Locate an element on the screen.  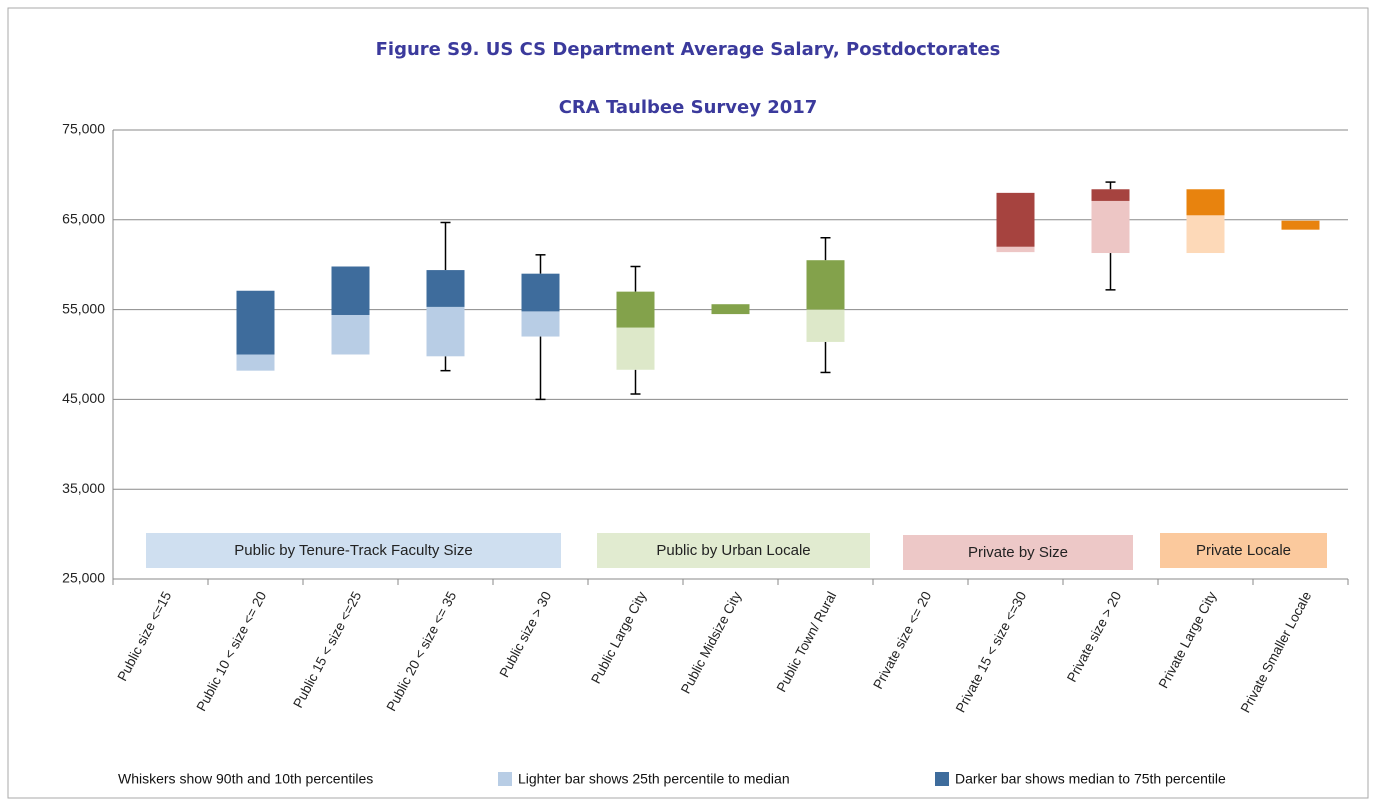
y-tick-label: 55,000 is located at coordinates (83, 308).